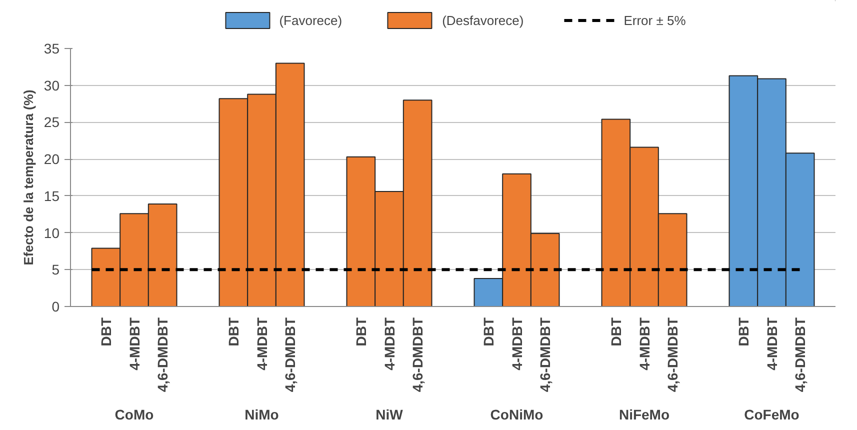  Describe the element at coordinates (134, 414) in the screenshot. I see `text: CoMo` at that location.